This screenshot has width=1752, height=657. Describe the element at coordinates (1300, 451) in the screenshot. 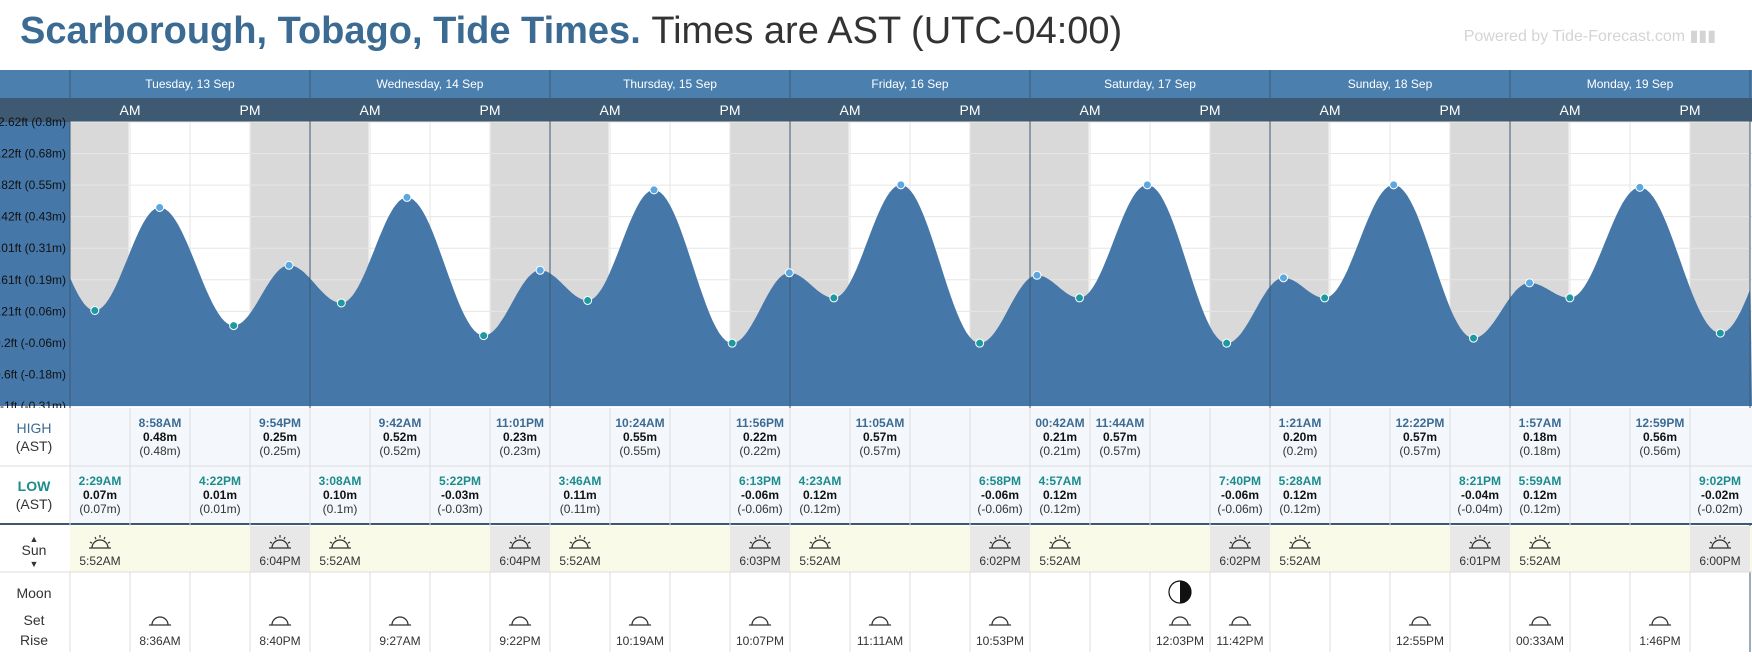

I see `high-tide-height-paren: (0.2m)` at that location.